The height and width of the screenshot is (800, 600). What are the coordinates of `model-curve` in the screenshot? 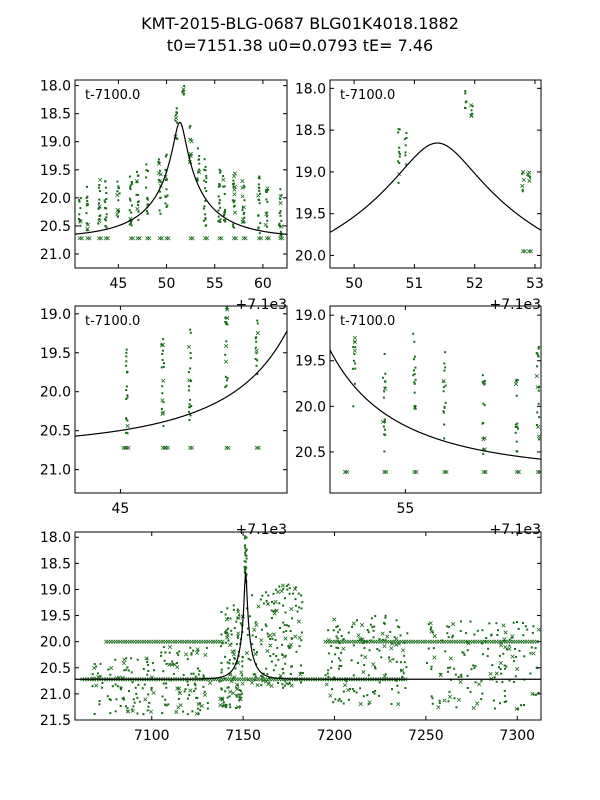 It's located at (181, 383).